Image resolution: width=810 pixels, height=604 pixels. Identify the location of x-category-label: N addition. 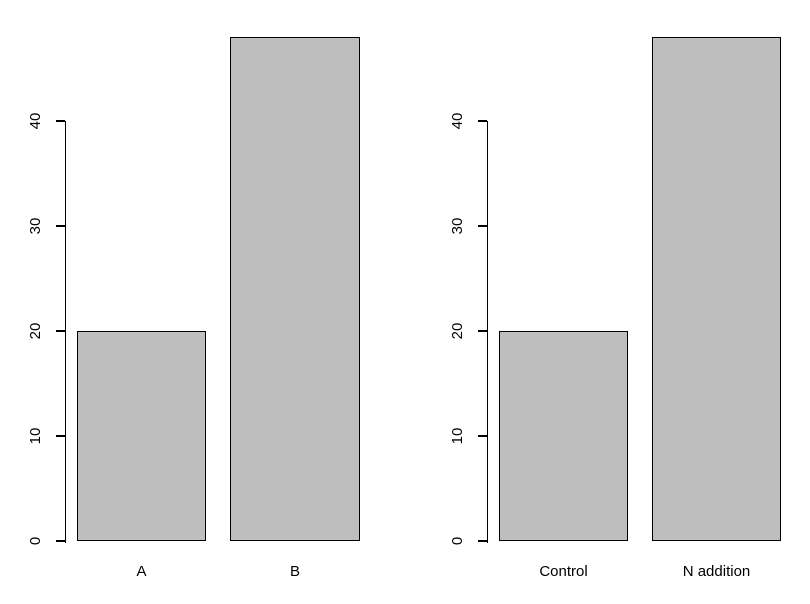
(716, 571).